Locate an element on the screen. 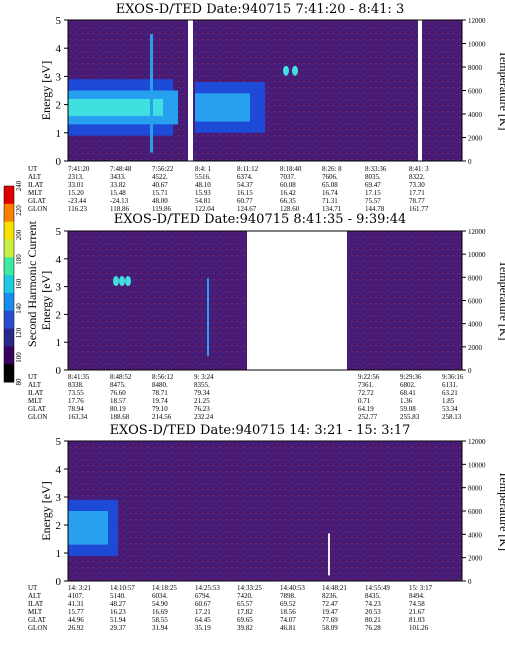 Image resolution: width=505 pixels, height=649 pixels. table-cell: 14:55:49 is located at coordinates (377, 588).